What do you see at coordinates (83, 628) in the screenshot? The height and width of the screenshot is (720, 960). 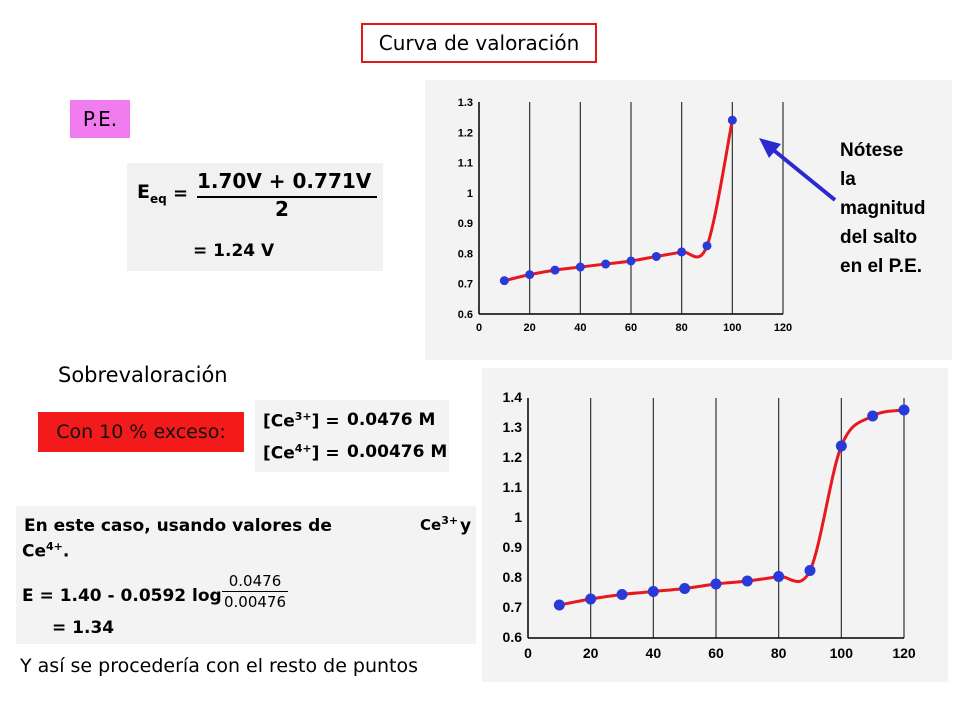 I see `caso-result: = 1.34` at bounding box center [83, 628].